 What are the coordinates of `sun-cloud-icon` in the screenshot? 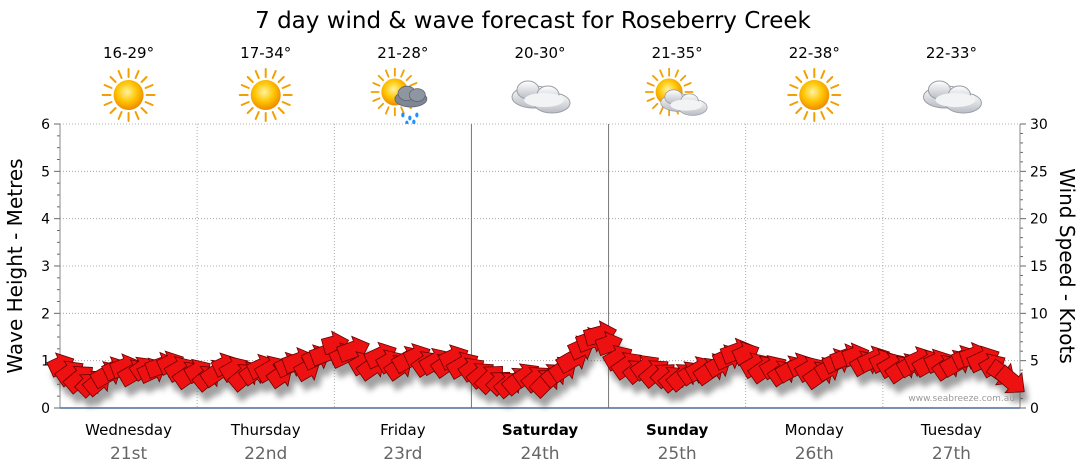 It's located at (676, 92).